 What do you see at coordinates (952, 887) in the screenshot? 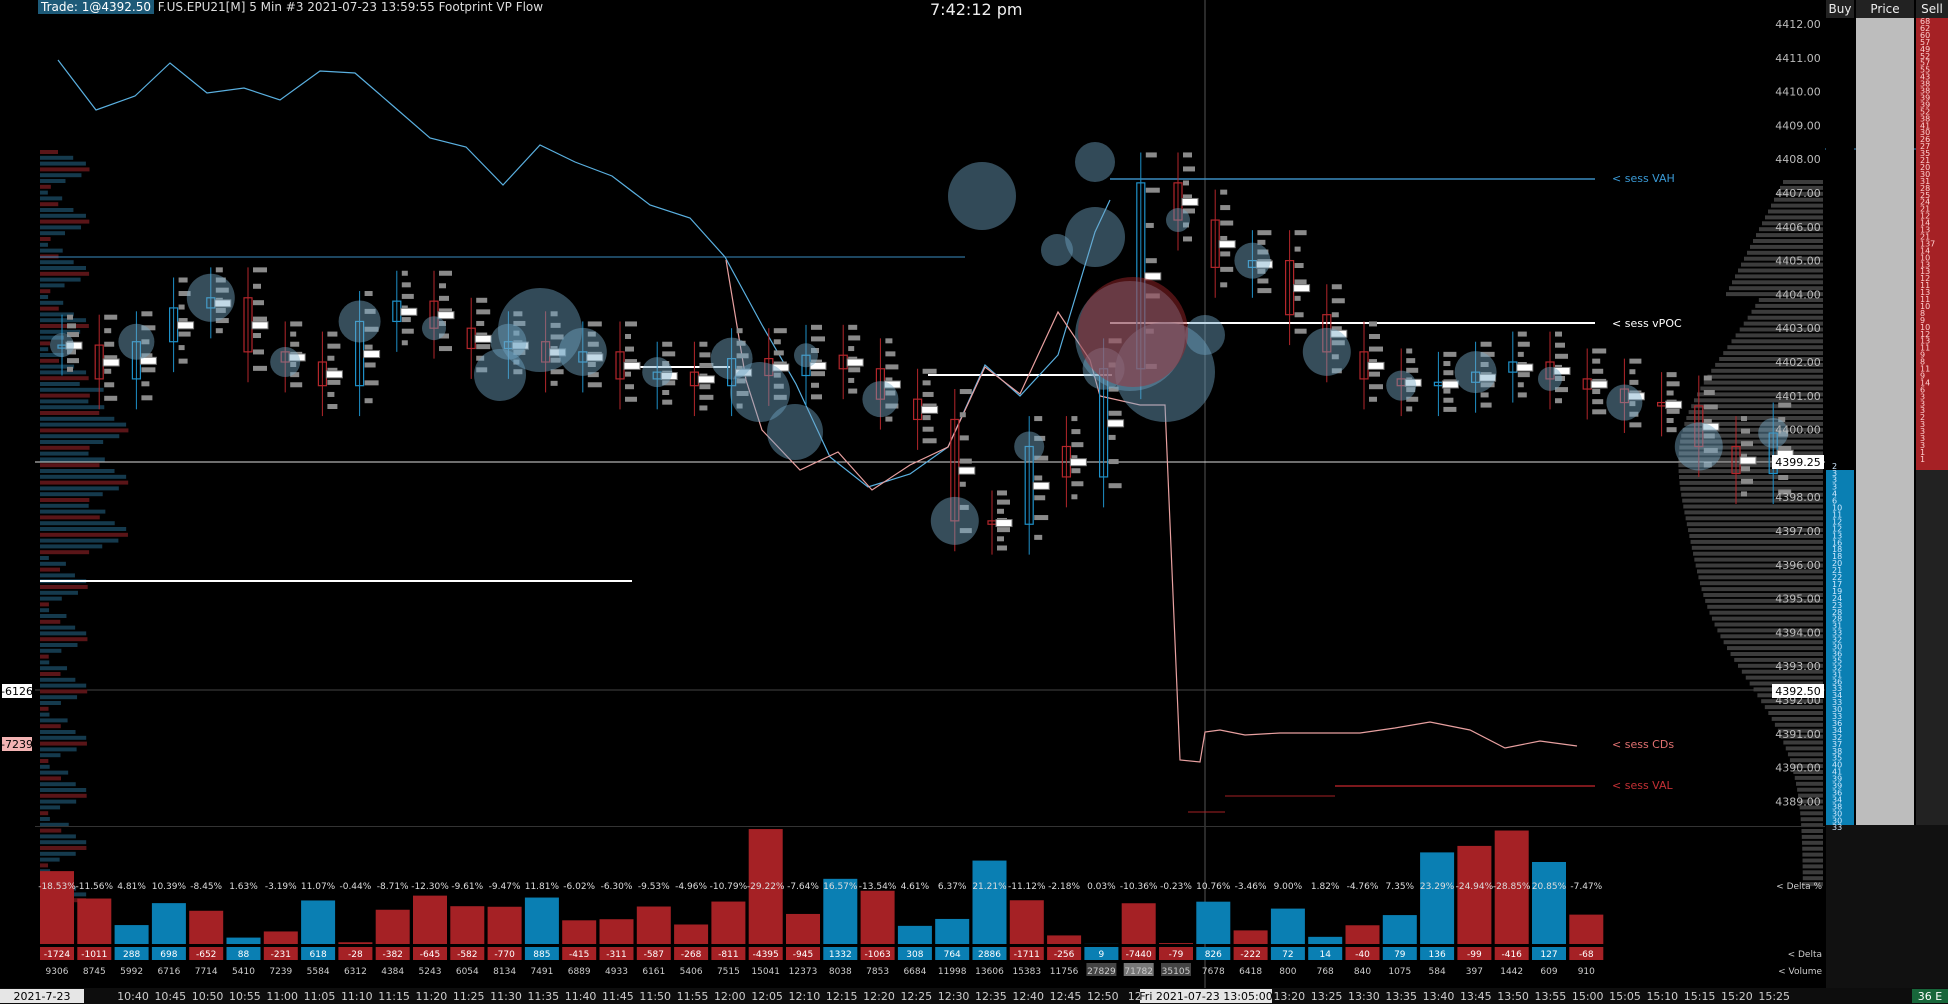
I see `delta-pct-label: 6.37%` at bounding box center [952, 887].